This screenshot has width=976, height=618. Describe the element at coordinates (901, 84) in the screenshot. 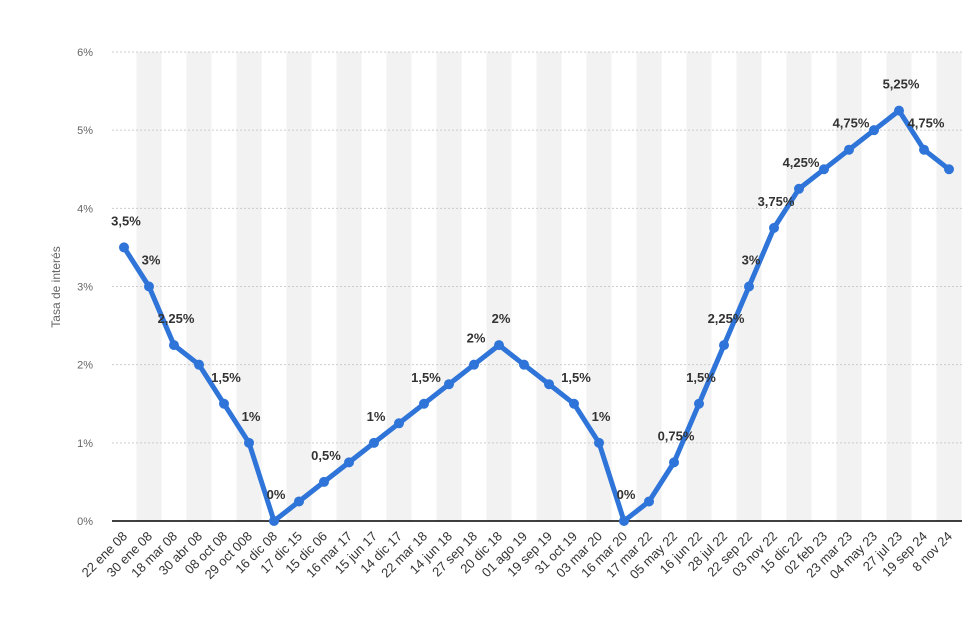

I see `data-label: 5,25%` at that location.